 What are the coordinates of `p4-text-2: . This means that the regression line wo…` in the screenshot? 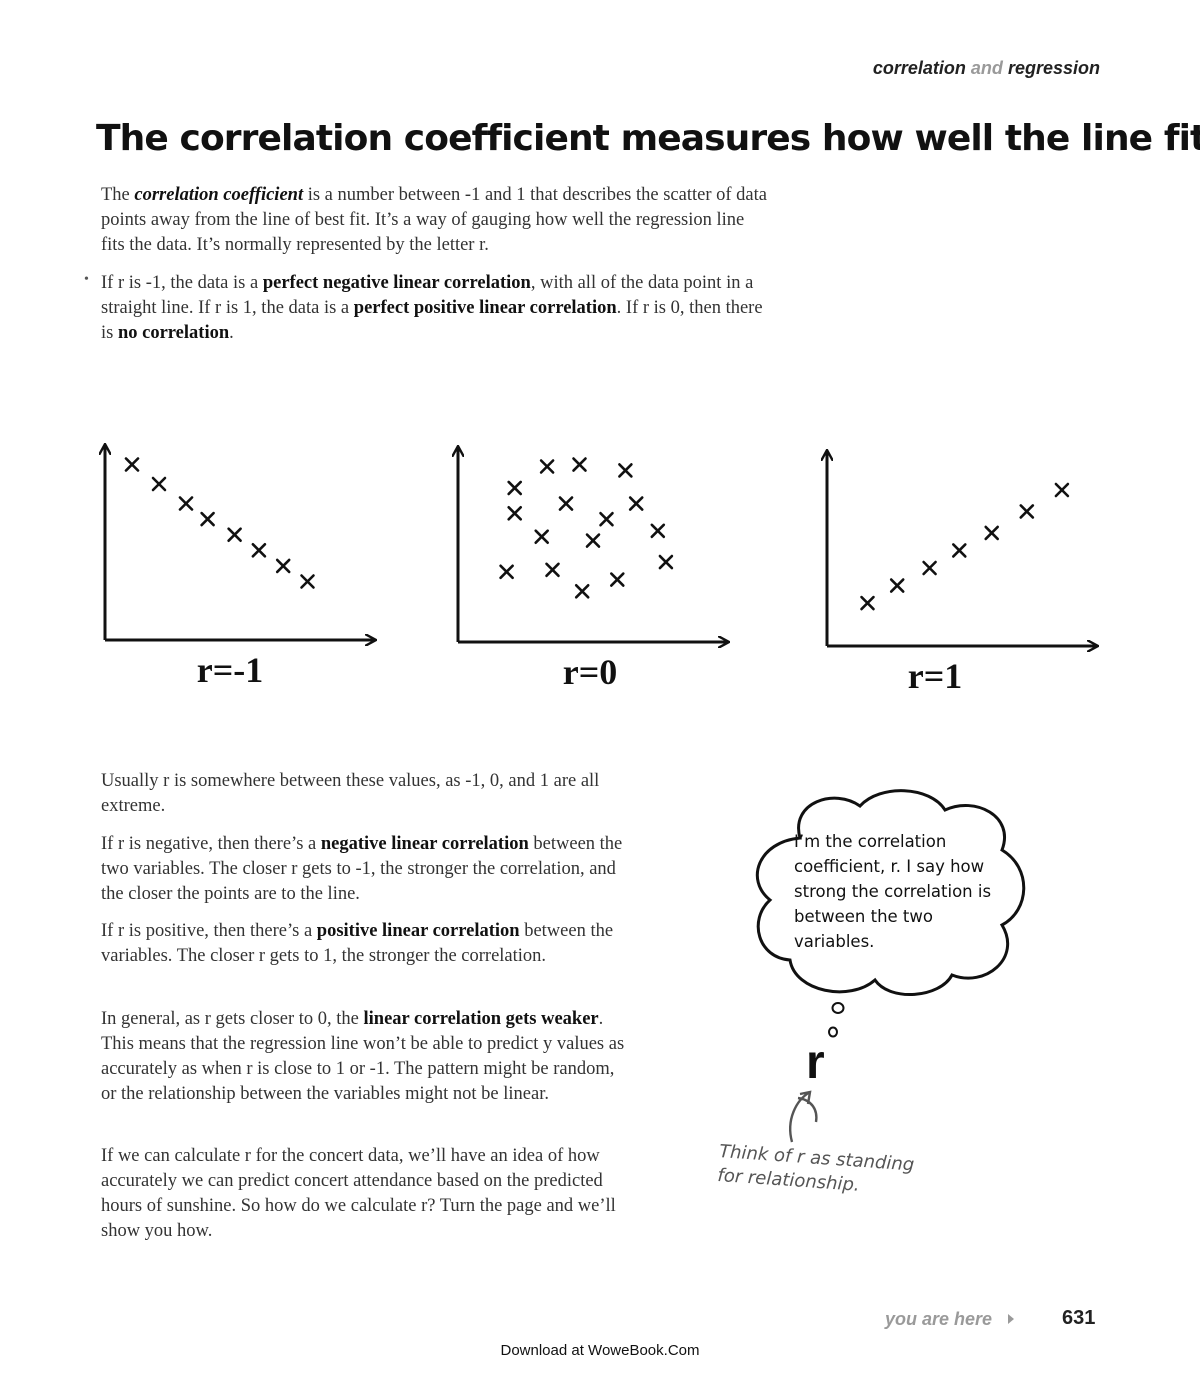 It's located at (363, 1056).